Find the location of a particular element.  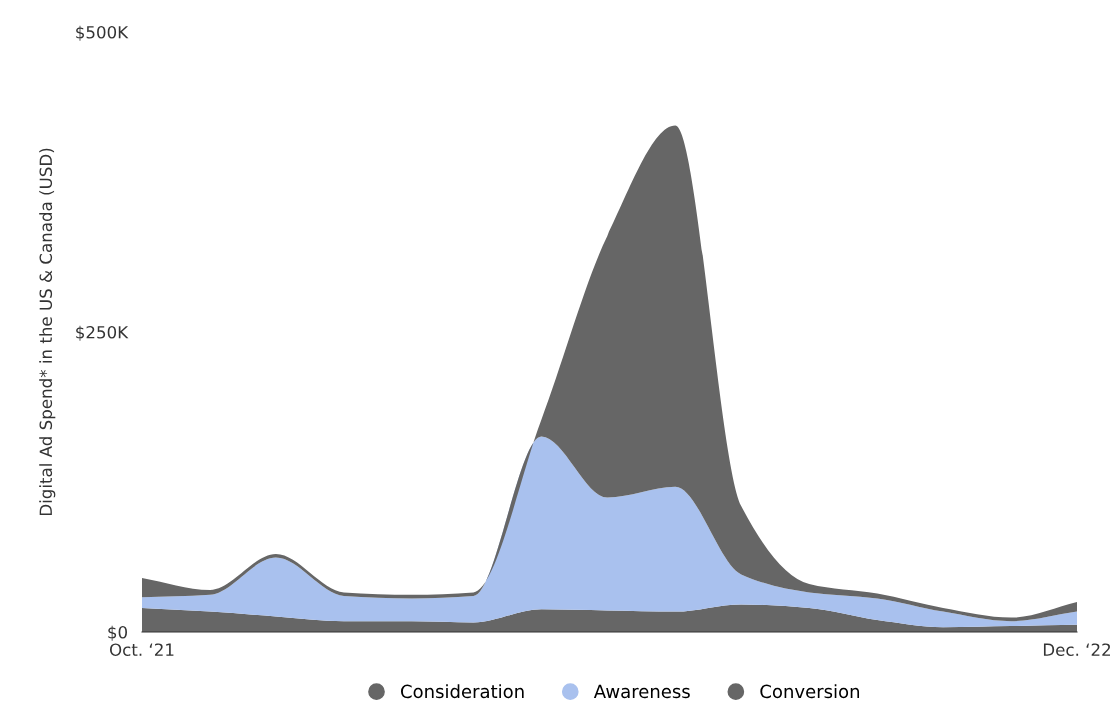

y-tick-label: $250K is located at coordinates (102, 333).